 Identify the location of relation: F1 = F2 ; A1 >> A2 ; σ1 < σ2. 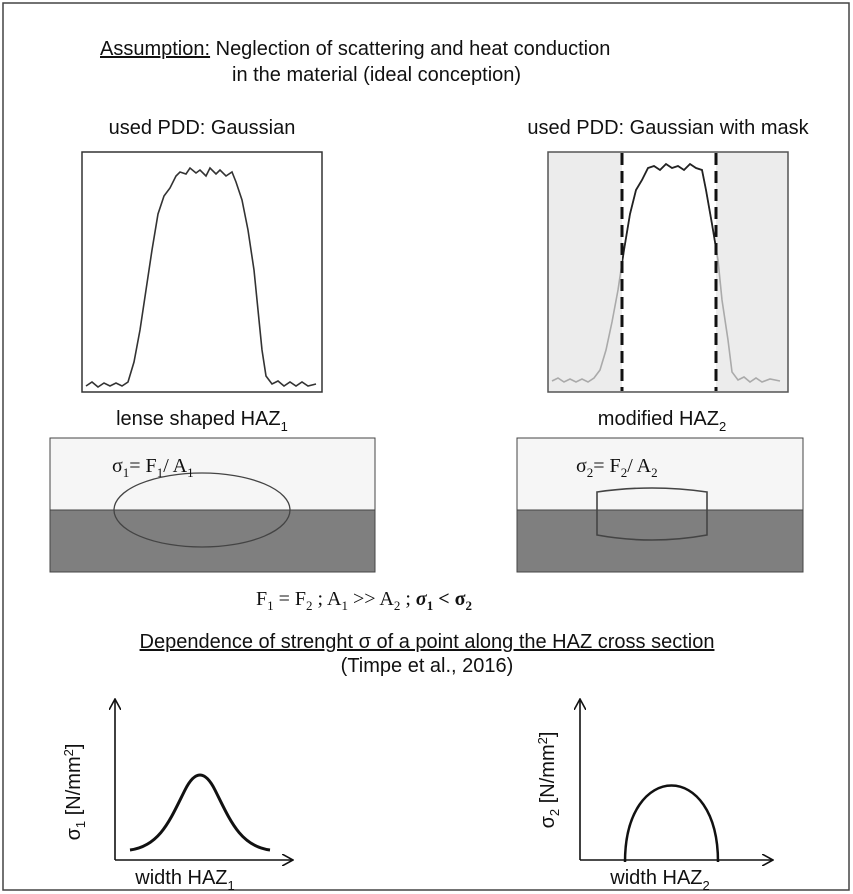
(364, 600).